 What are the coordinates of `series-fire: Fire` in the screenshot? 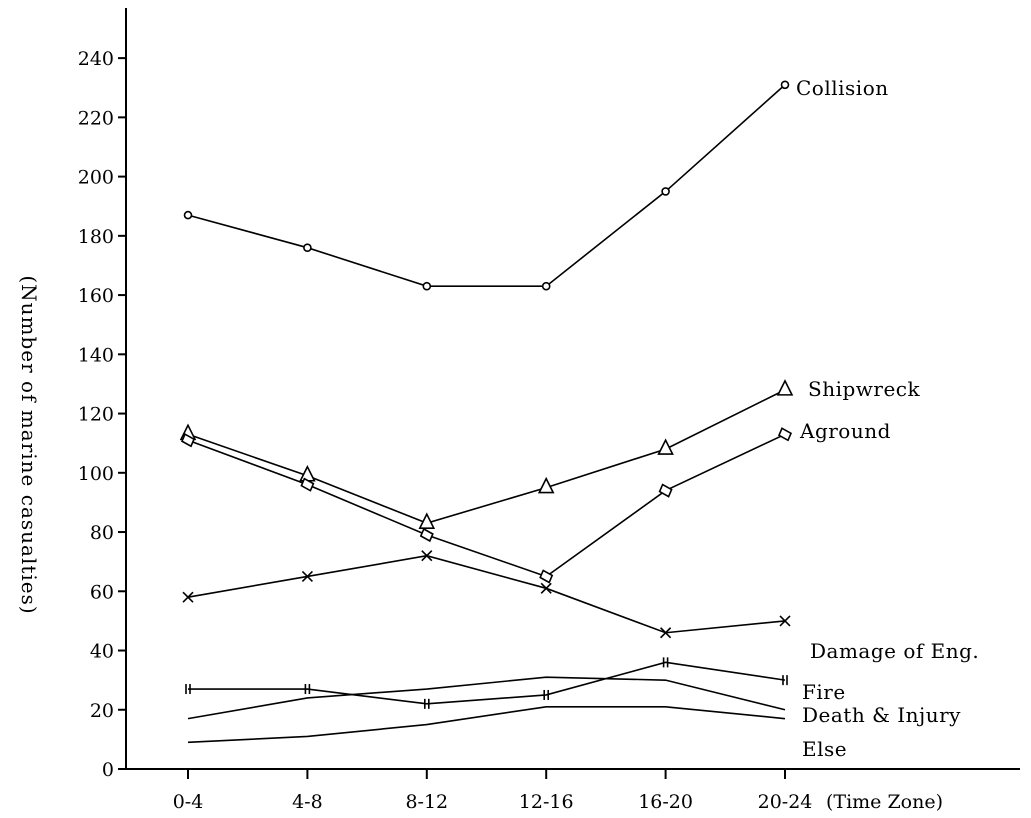 It's located at (515, 683).